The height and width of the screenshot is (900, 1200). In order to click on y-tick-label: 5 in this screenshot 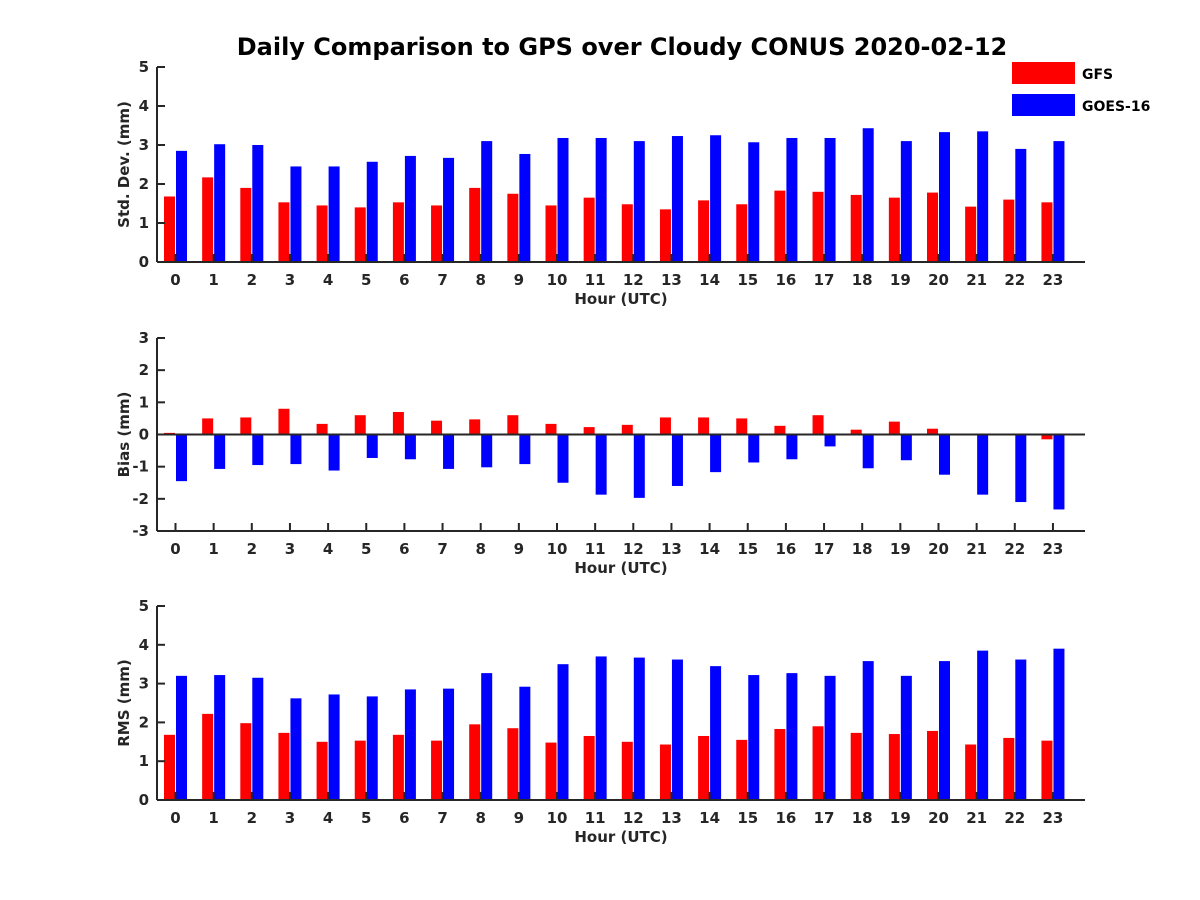, I will do `click(144, 606)`.